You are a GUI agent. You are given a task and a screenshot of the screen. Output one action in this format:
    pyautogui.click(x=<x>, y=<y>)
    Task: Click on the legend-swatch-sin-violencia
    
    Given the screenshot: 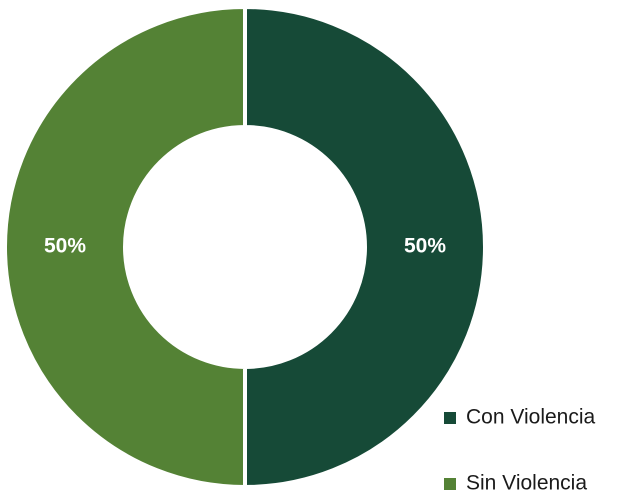 What is the action you would take?
    pyautogui.click(x=450, y=484)
    